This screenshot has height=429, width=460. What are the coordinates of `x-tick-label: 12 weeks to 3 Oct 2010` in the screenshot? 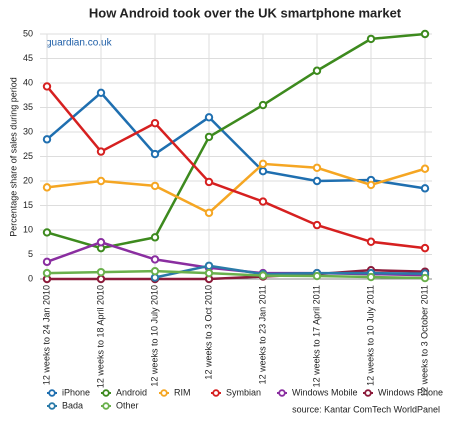 It's located at (208, 332).